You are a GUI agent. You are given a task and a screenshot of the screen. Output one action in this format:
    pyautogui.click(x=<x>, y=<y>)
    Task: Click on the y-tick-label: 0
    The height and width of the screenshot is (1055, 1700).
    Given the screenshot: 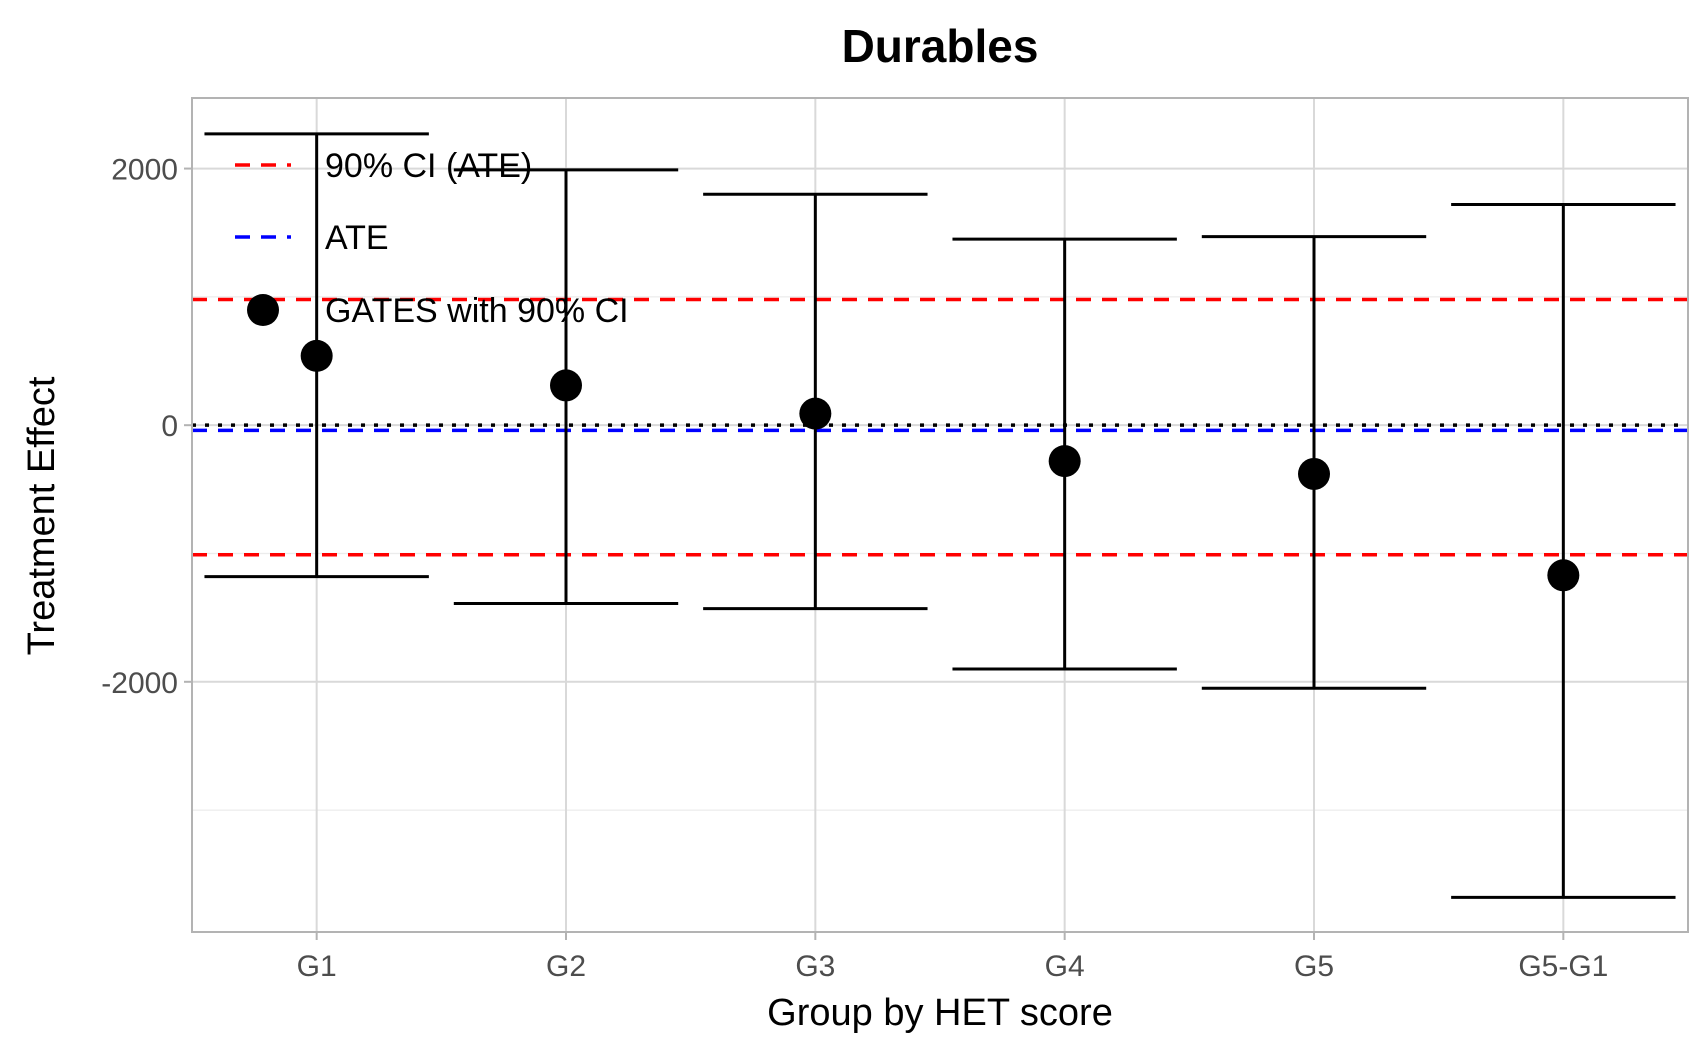 What is the action you would take?
    pyautogui.click(x=169, y=426)
    